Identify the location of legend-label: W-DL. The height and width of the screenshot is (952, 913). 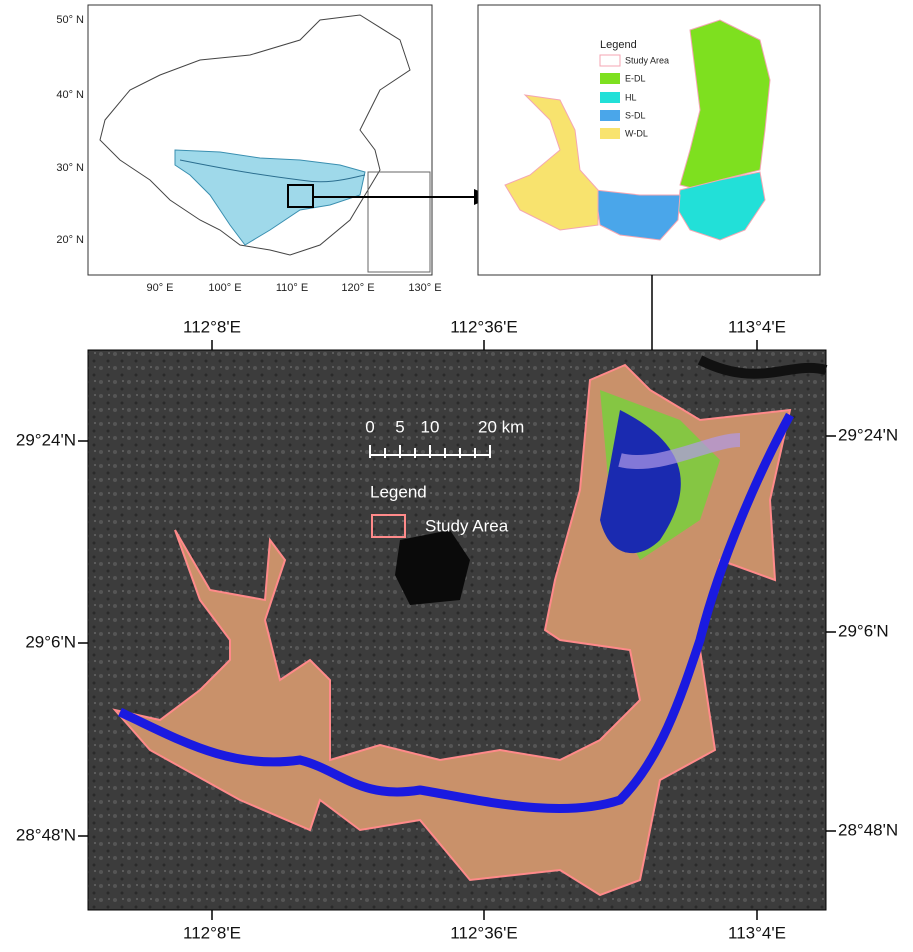
(636, 133).